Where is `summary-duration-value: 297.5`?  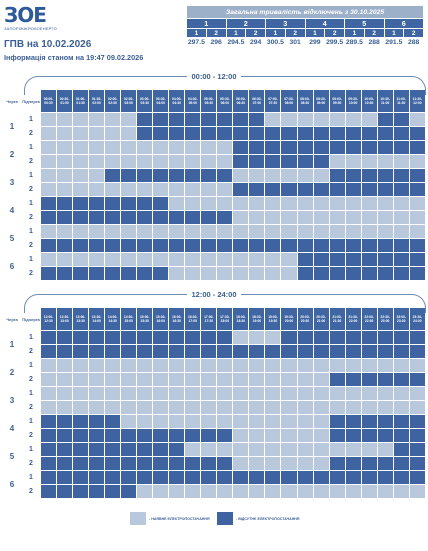
summary-duration-value: 297.5 is located at coordinates (196, 42).